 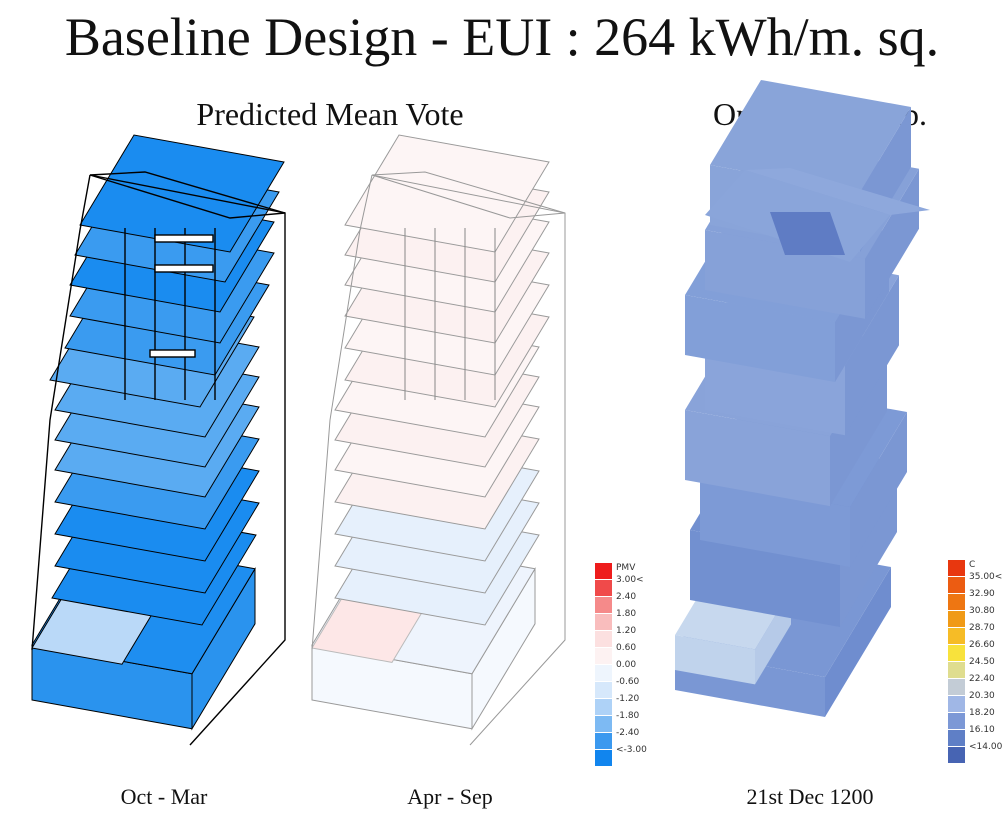 I want to click on temp-legend-label: 28.70, so click(x=982, y=628).